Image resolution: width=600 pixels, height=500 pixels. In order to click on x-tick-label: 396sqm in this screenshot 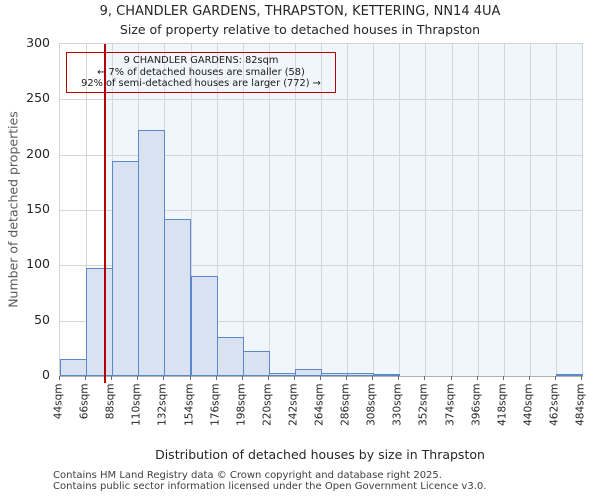, I will do `click(476, 404)`.